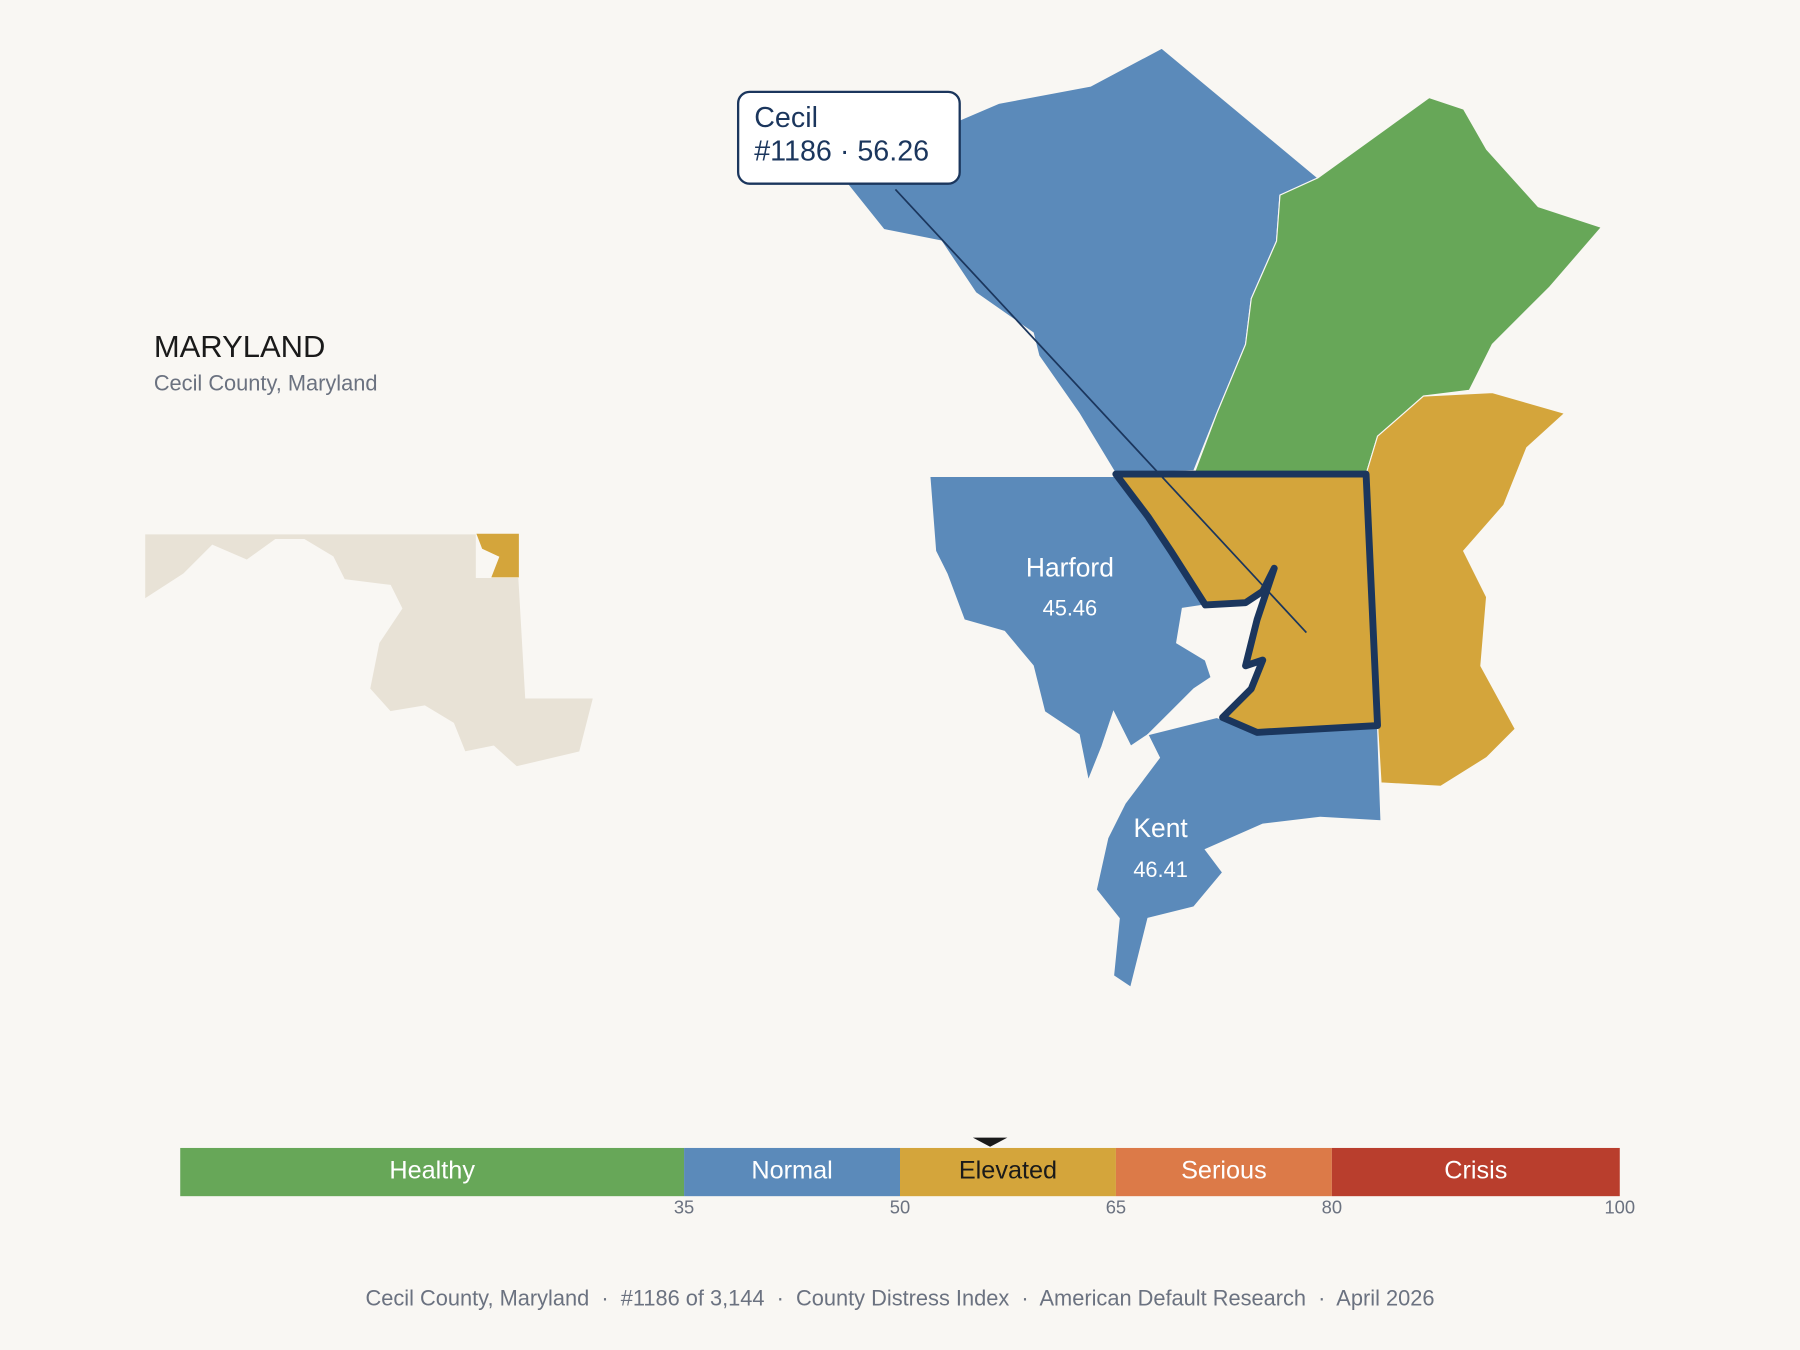 This screenshot has height=1350, width=1800. Describe the element at coordinates (841, 151) in the screenshot. I see `callout-detail: #1186 · 56.26` at that location.